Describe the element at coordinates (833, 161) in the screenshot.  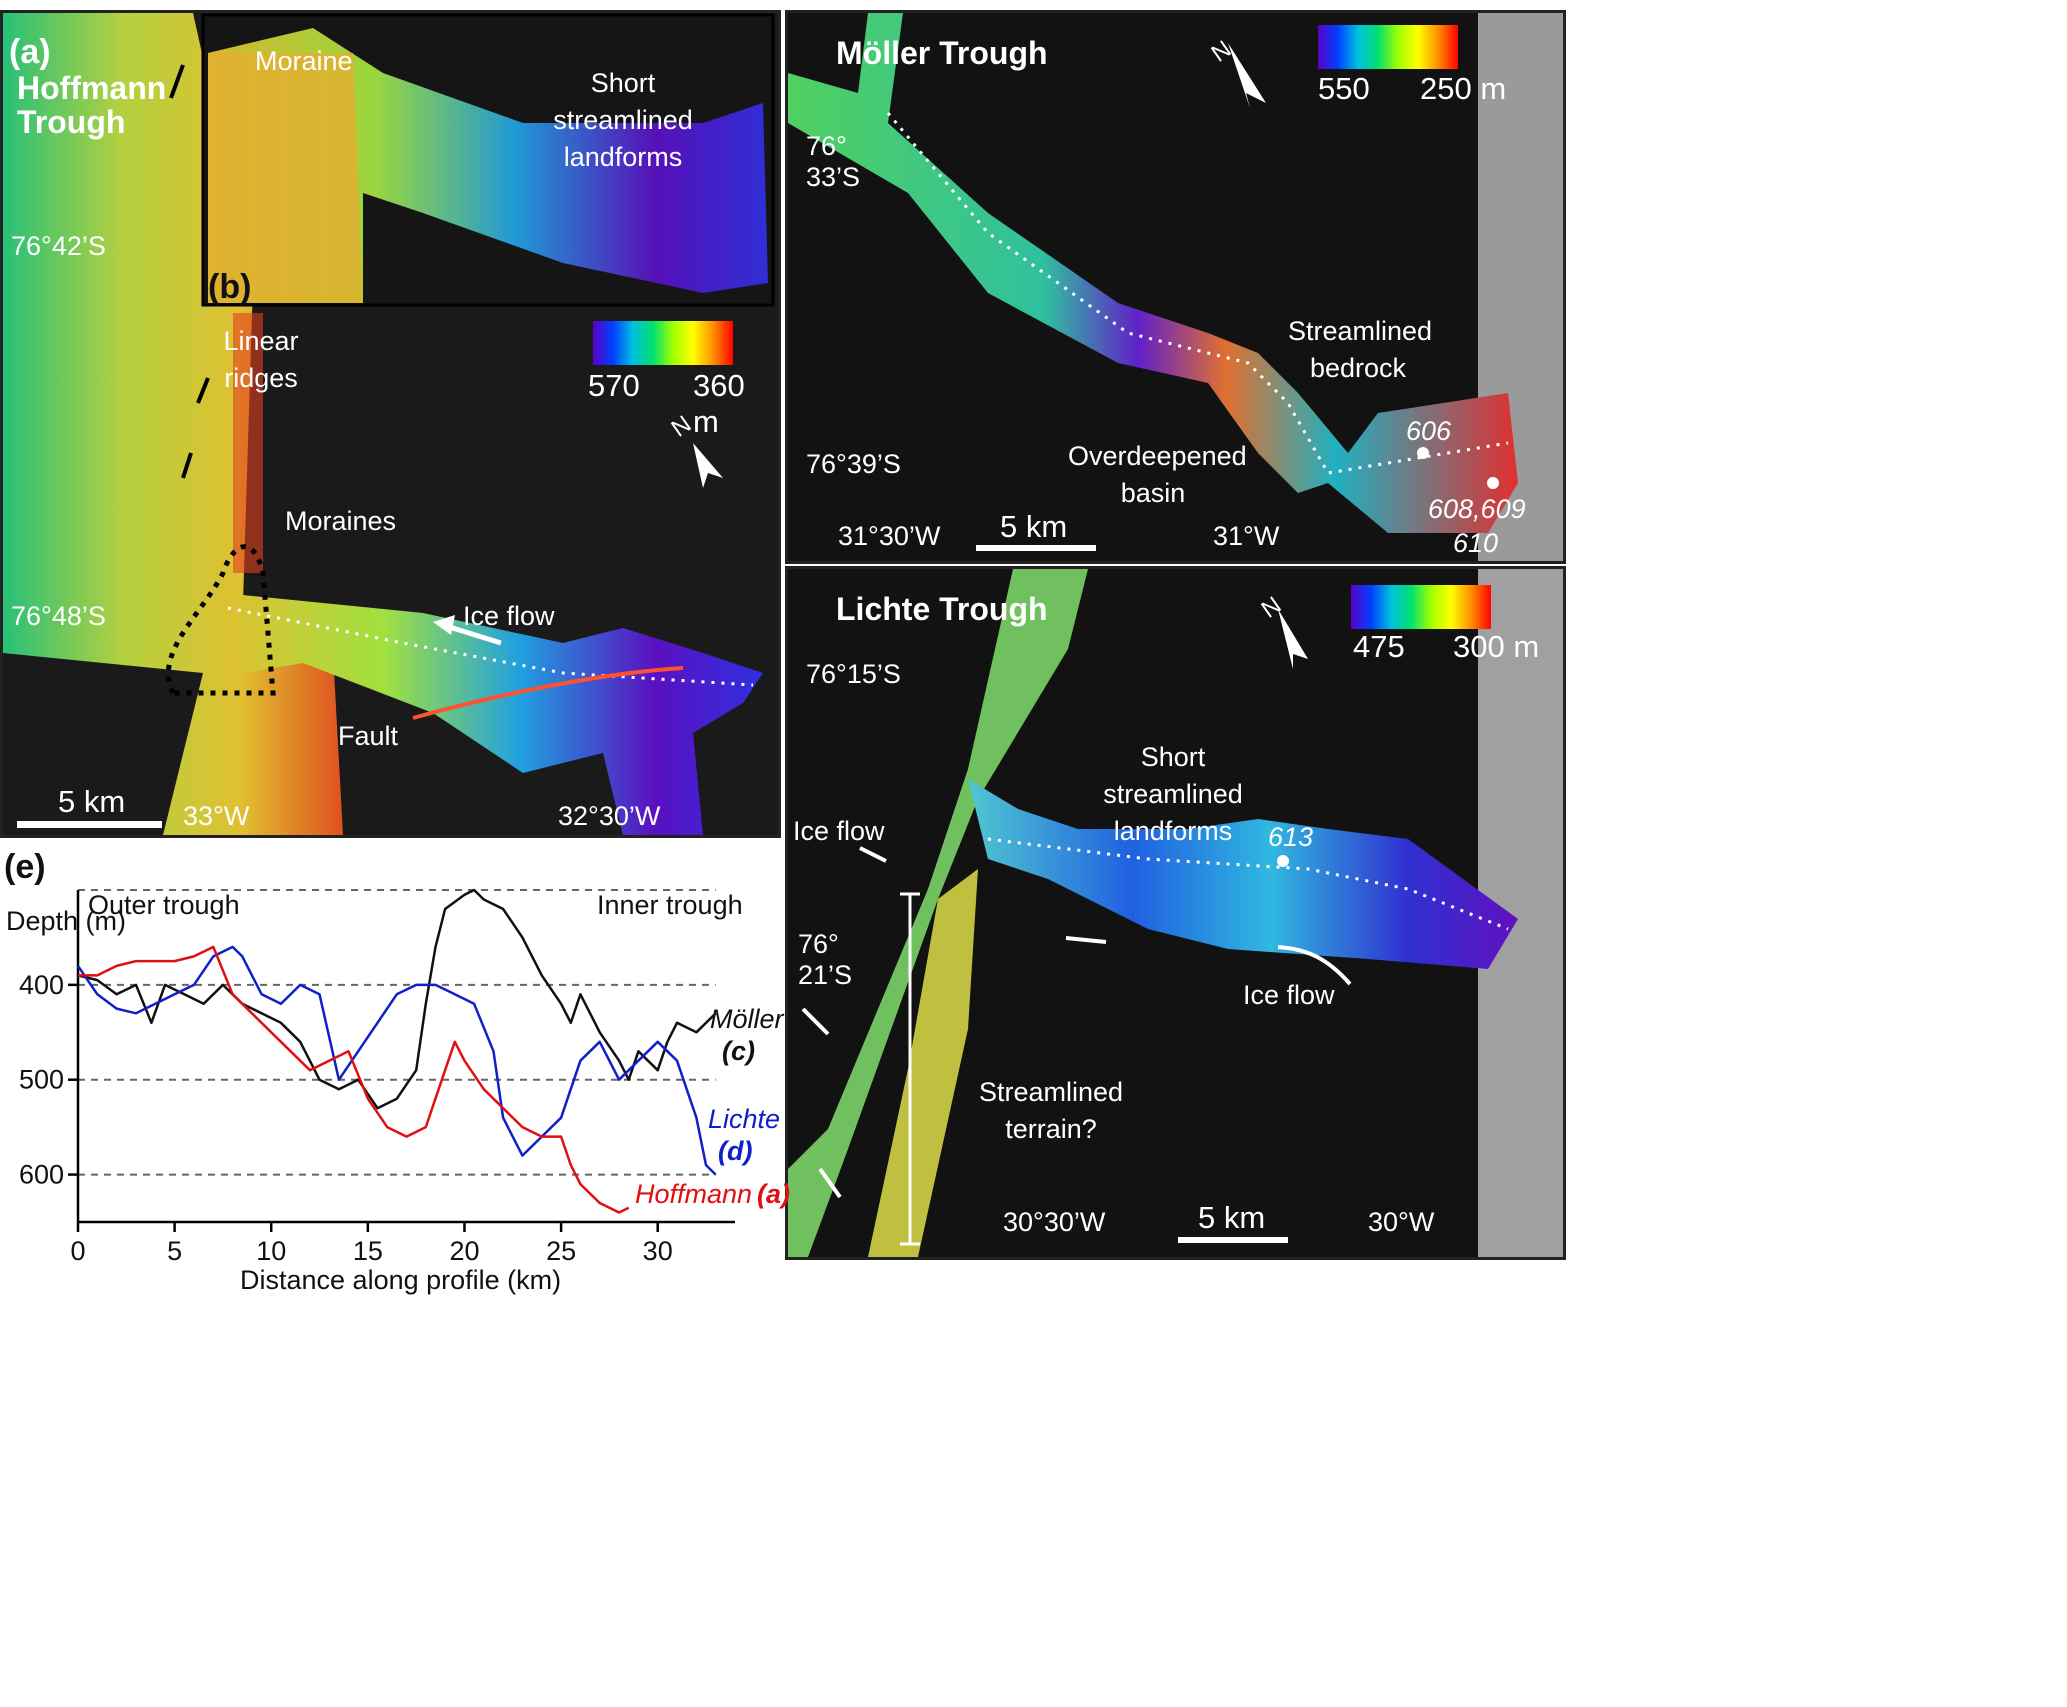
I see `lat-label-c-1: 76° 33’S` at that location.